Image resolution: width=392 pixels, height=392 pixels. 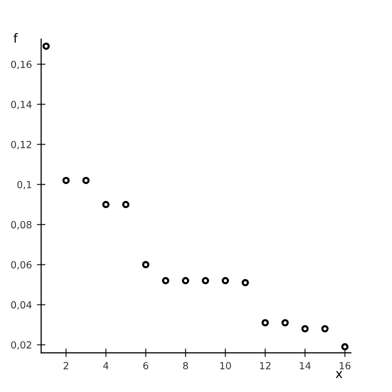 I want to click on x-tick-label: 2, so click(x=66, y=366).